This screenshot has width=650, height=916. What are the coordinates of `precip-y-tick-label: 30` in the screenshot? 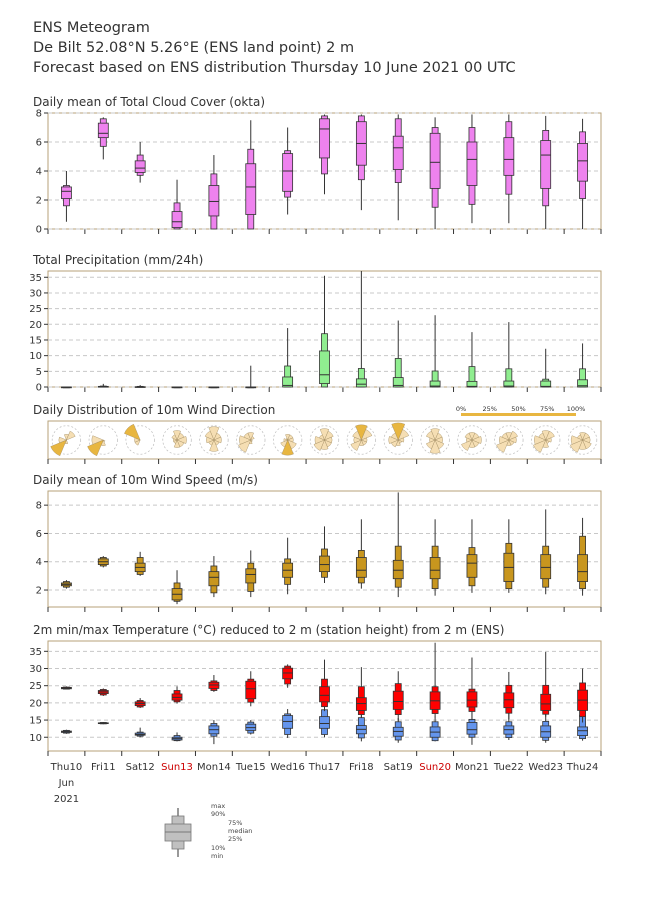 It's located at (35, 293).